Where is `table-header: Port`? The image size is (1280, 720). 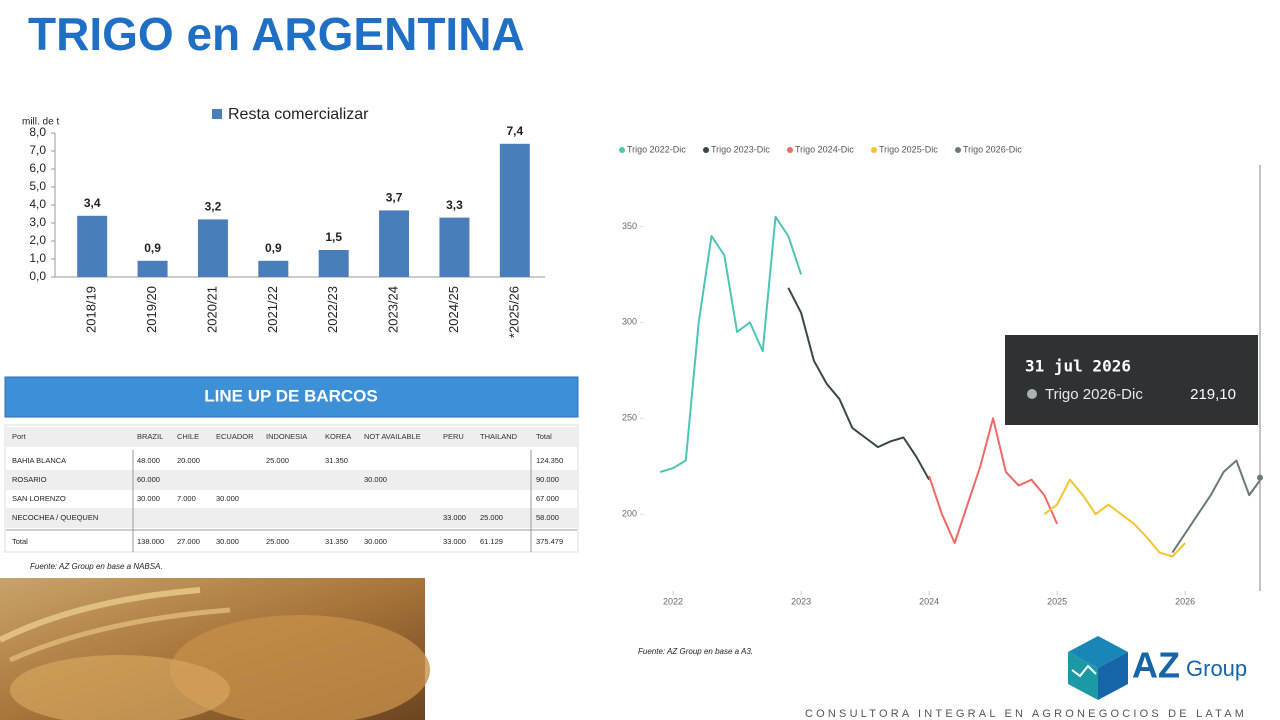
table-header: Port is located at coordinates (19, 436).